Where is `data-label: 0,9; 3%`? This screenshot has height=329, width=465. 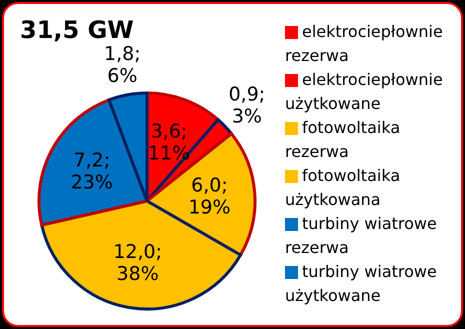 data-label: 0,9; 3% is located at coordinates (247, 105).